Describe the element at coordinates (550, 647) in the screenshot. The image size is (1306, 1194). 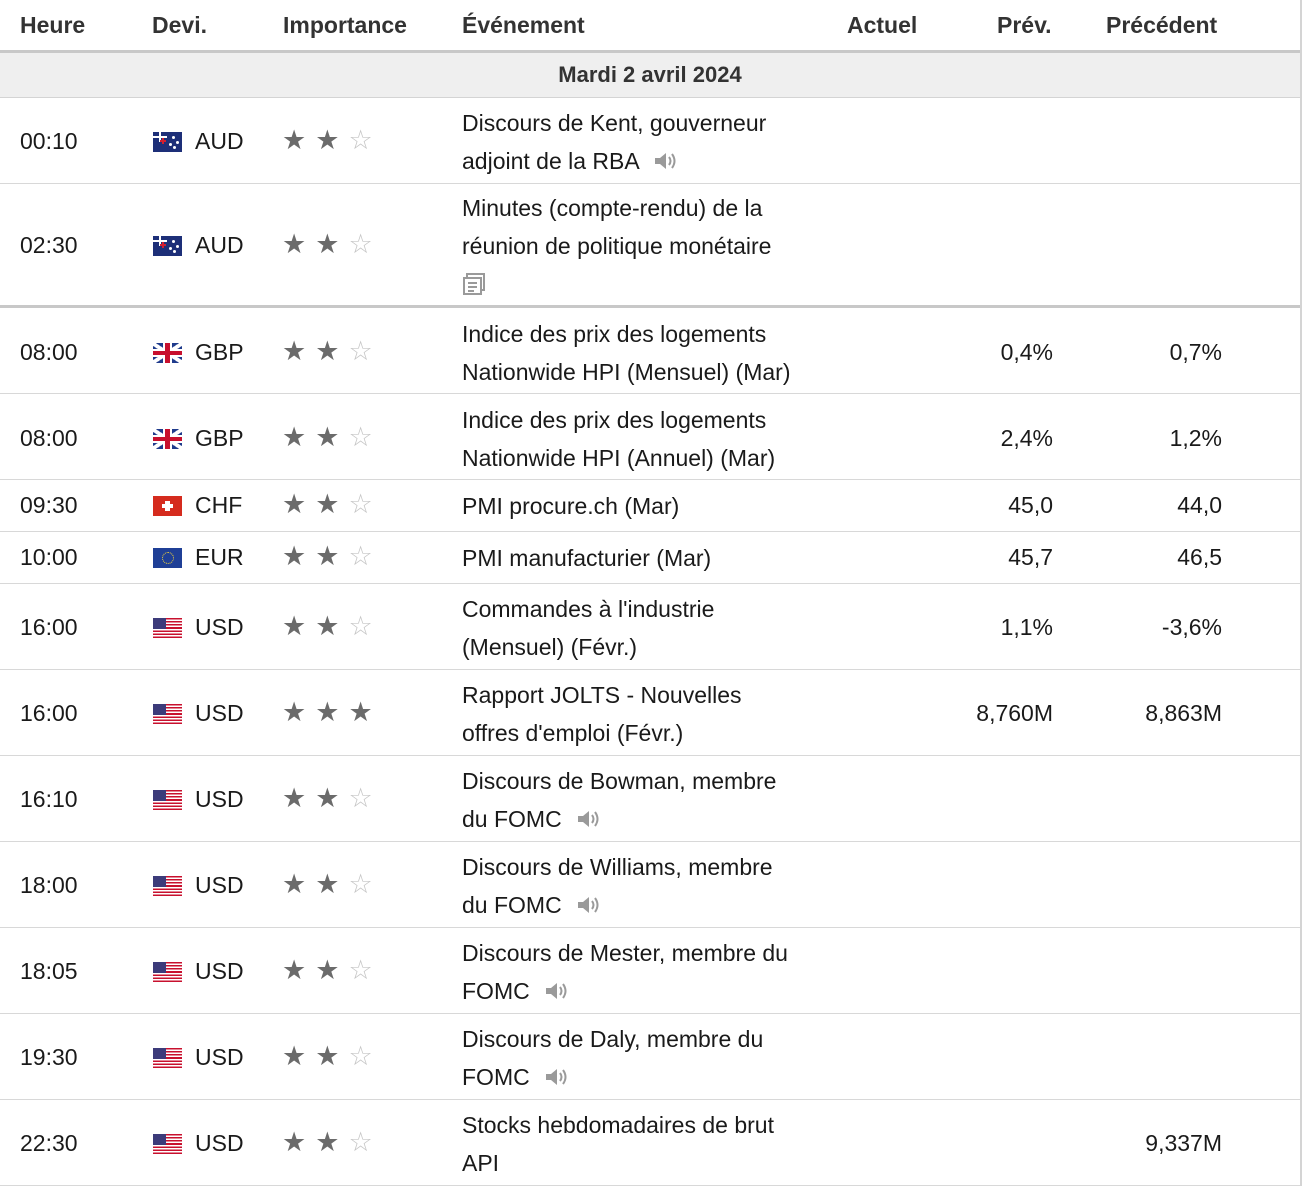
I see `event-title-line: (Mensuel) (Févr.)` at that location.